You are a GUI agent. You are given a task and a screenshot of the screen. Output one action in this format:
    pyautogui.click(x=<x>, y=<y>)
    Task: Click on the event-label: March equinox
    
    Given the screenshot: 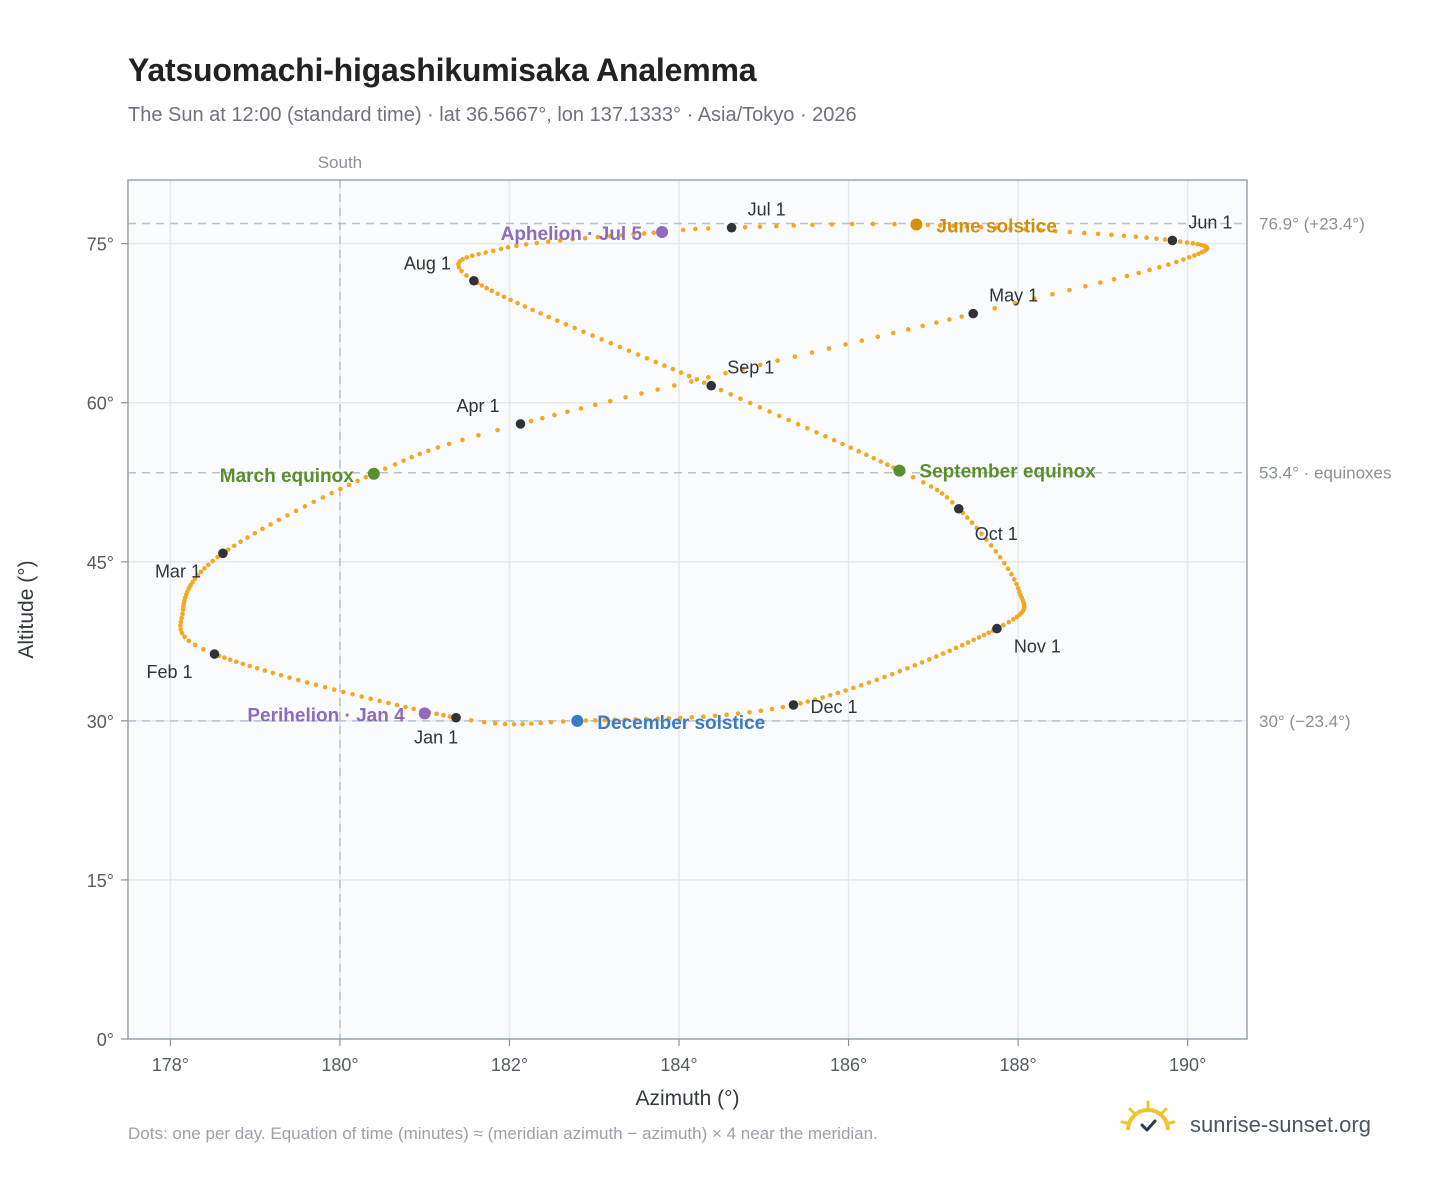 What is the action you would take?
    pyautogui.click(x=287, y=476)
    